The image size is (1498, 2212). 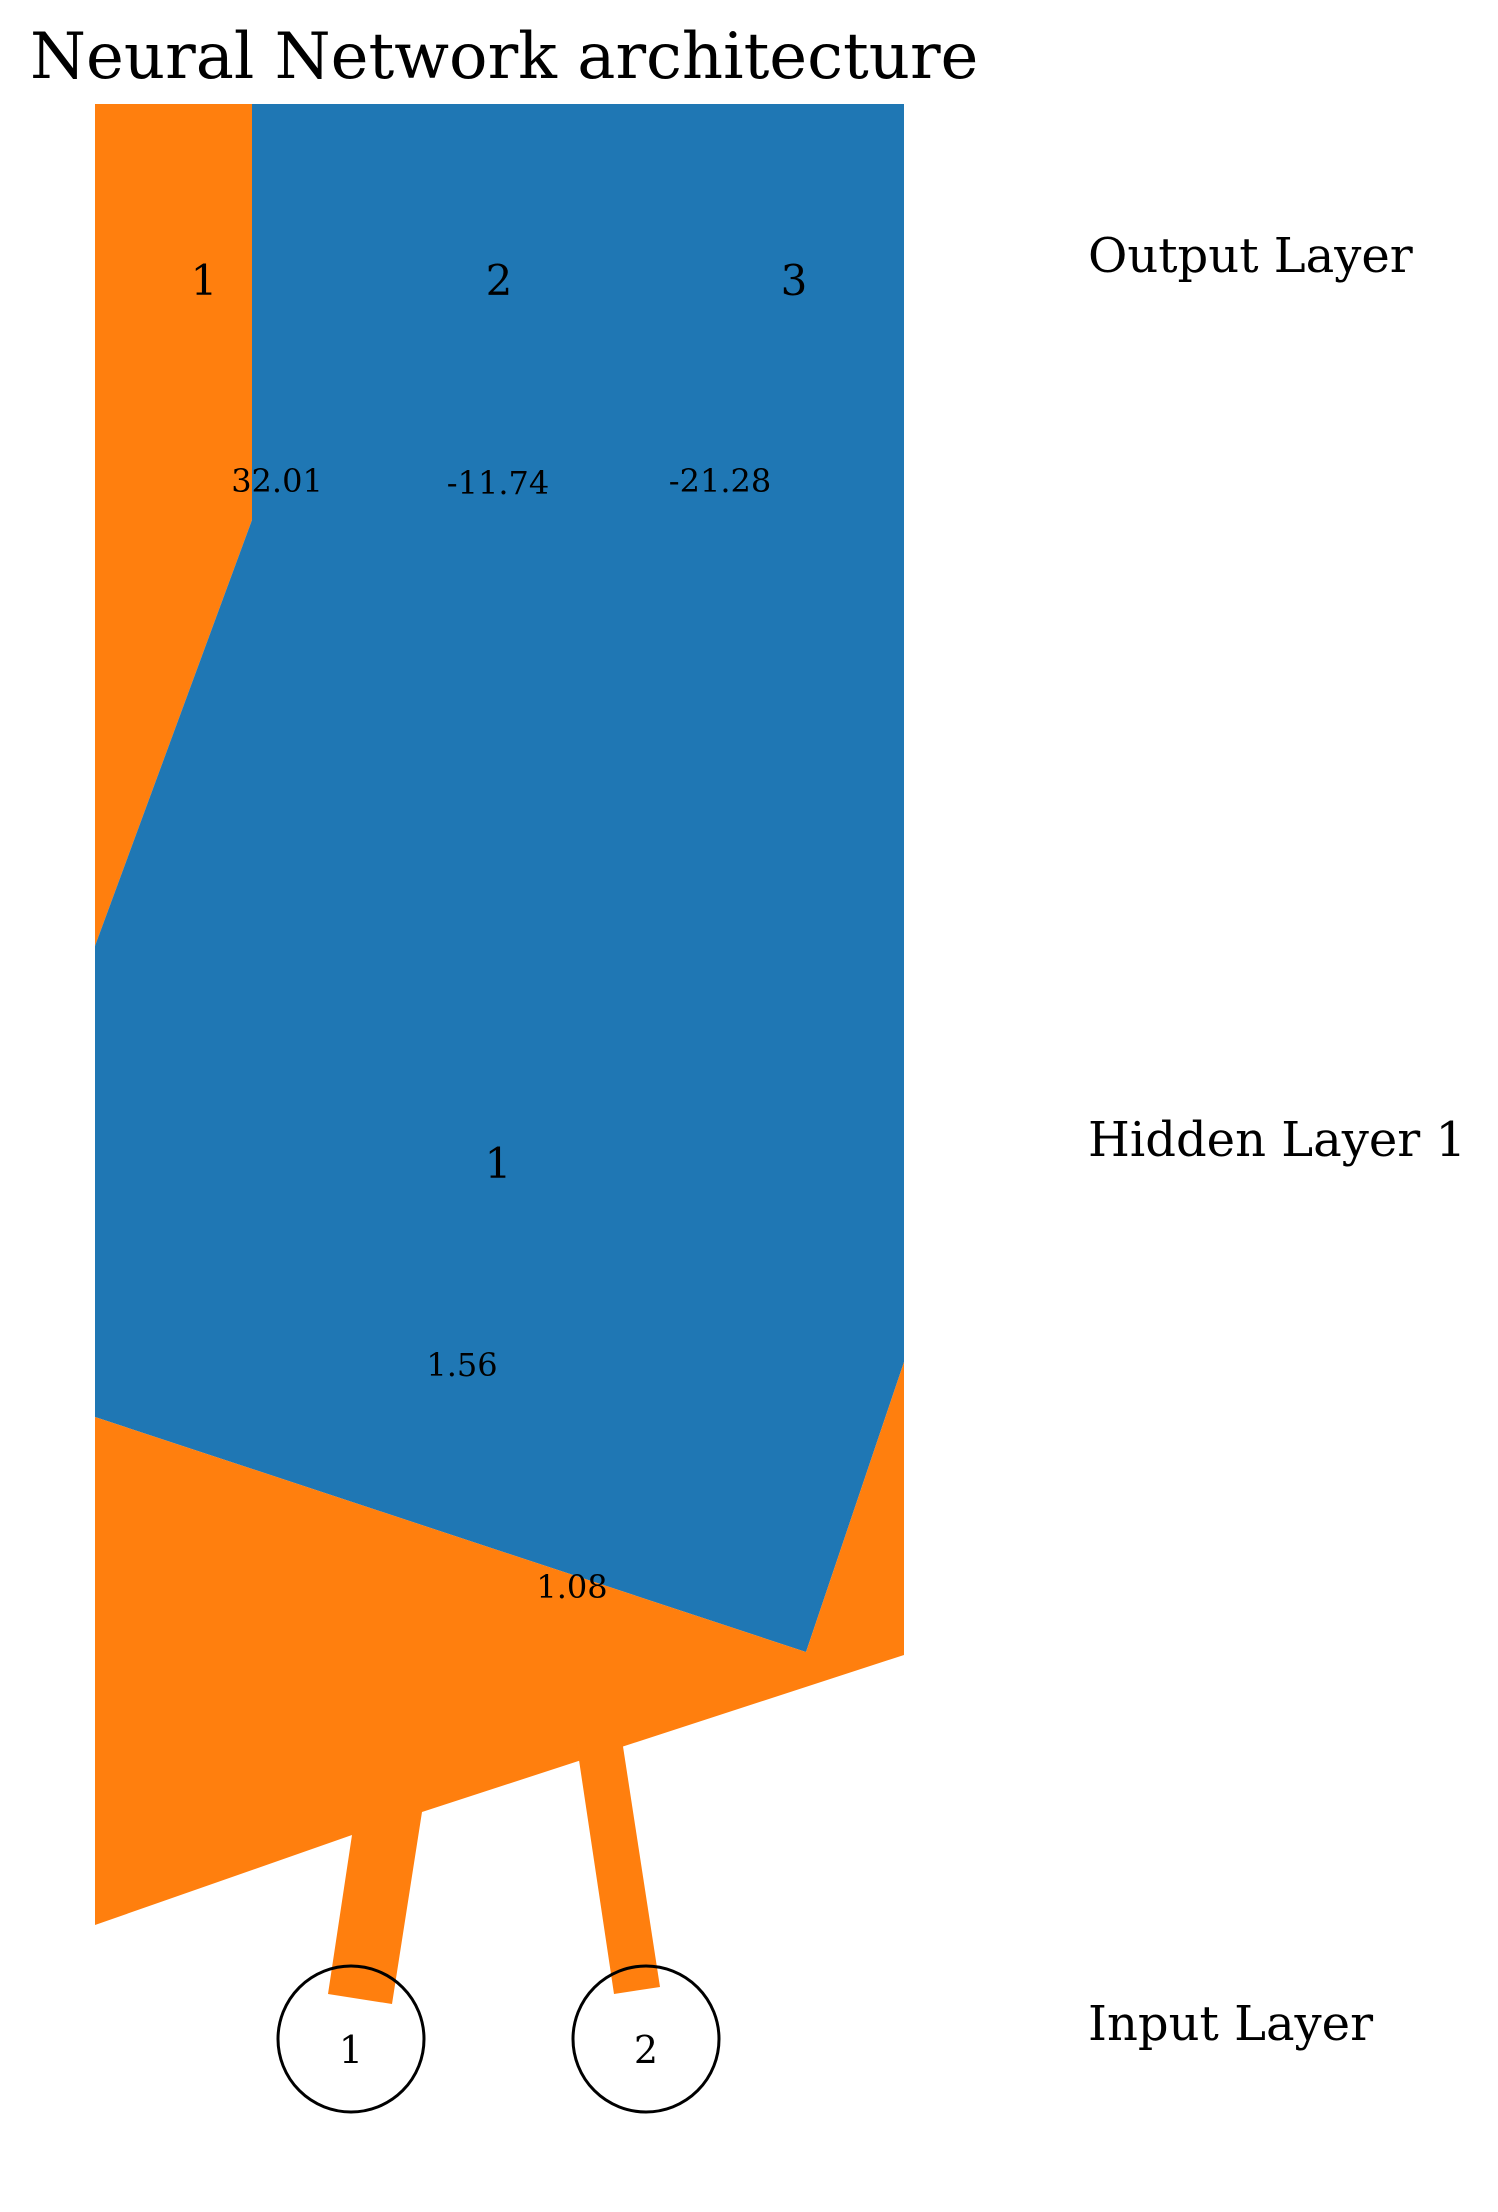 What do you see at coordinates (720, 481) in the screenshot?
I see `weight-label: -21.28` at bounding box center [720, 481].